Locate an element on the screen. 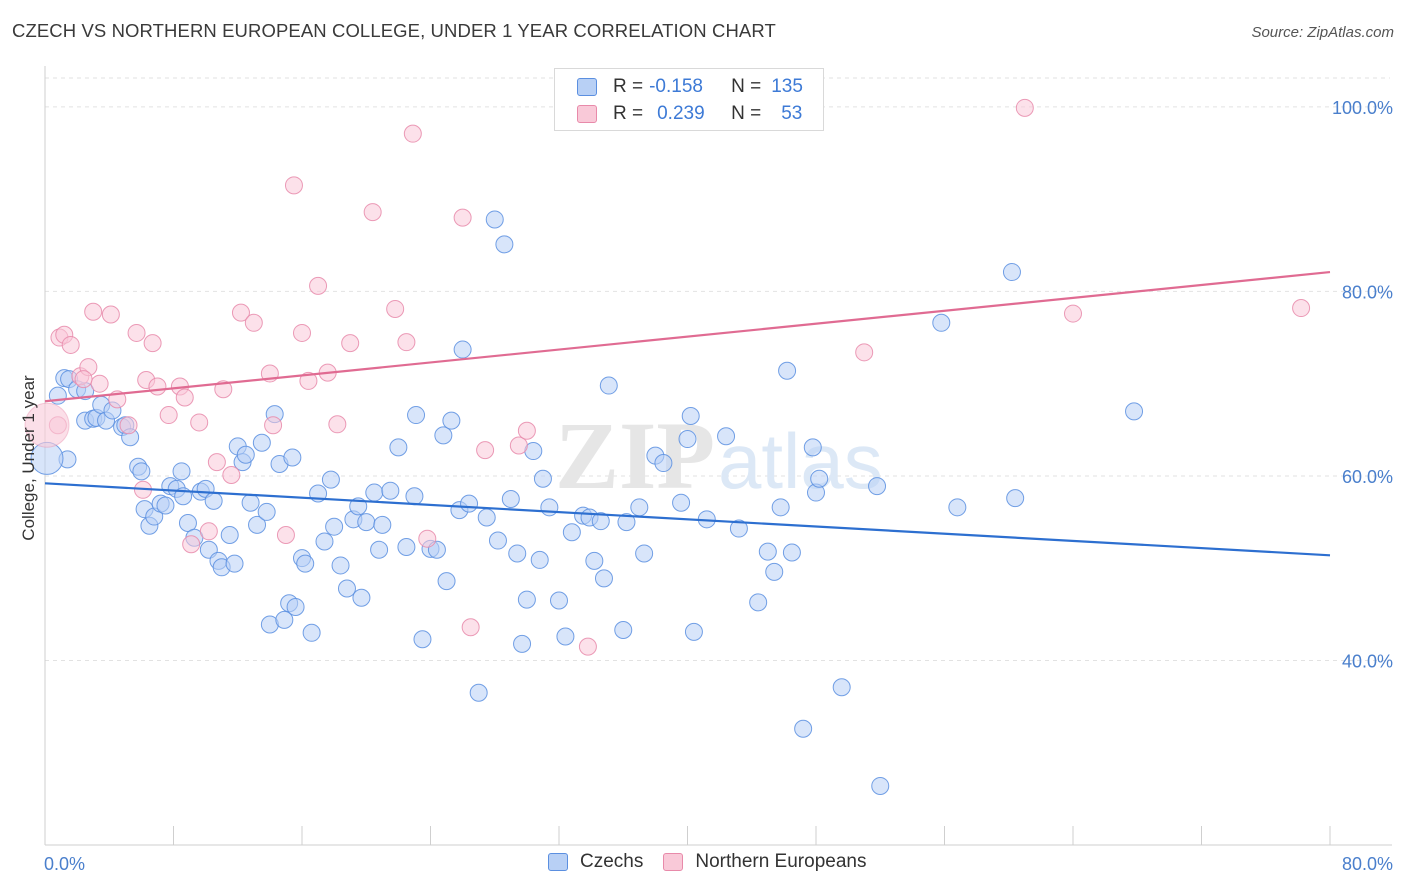  legend-swatch-czechs is located at coordinates (587, 87).